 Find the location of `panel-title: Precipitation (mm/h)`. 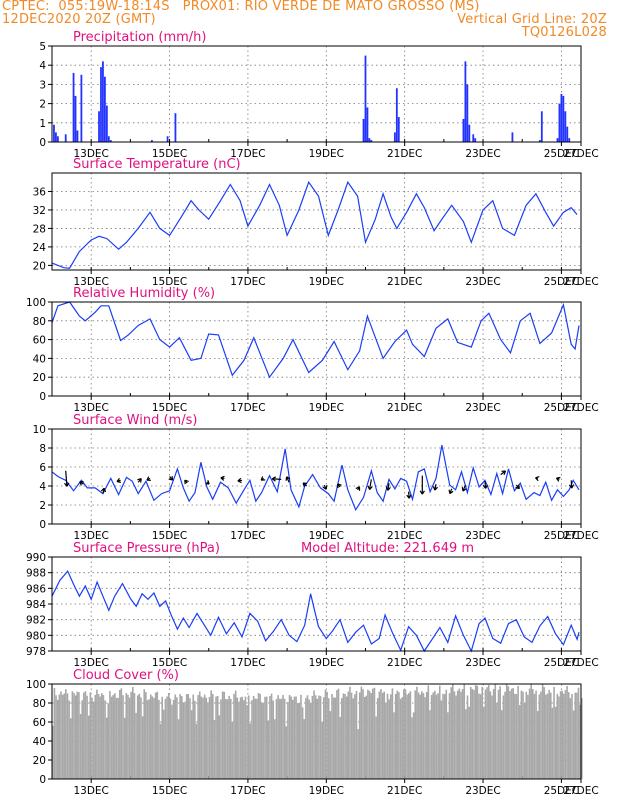

panel-title: Precipitation (mm/h) is located at coordinates (139, 37).